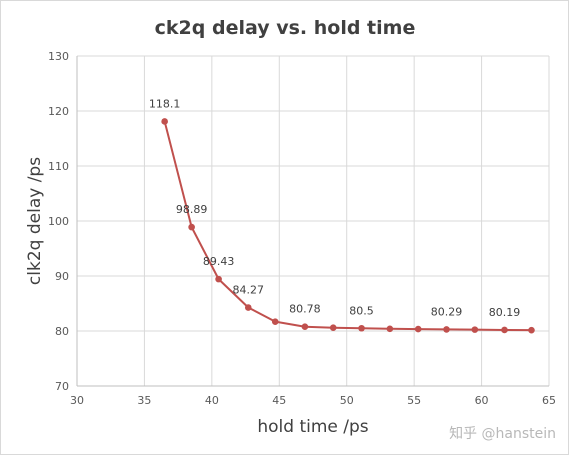  Describe the element at coordinates (212, 400) in the screenshot. I see `x-tick-label: 40` at that location.